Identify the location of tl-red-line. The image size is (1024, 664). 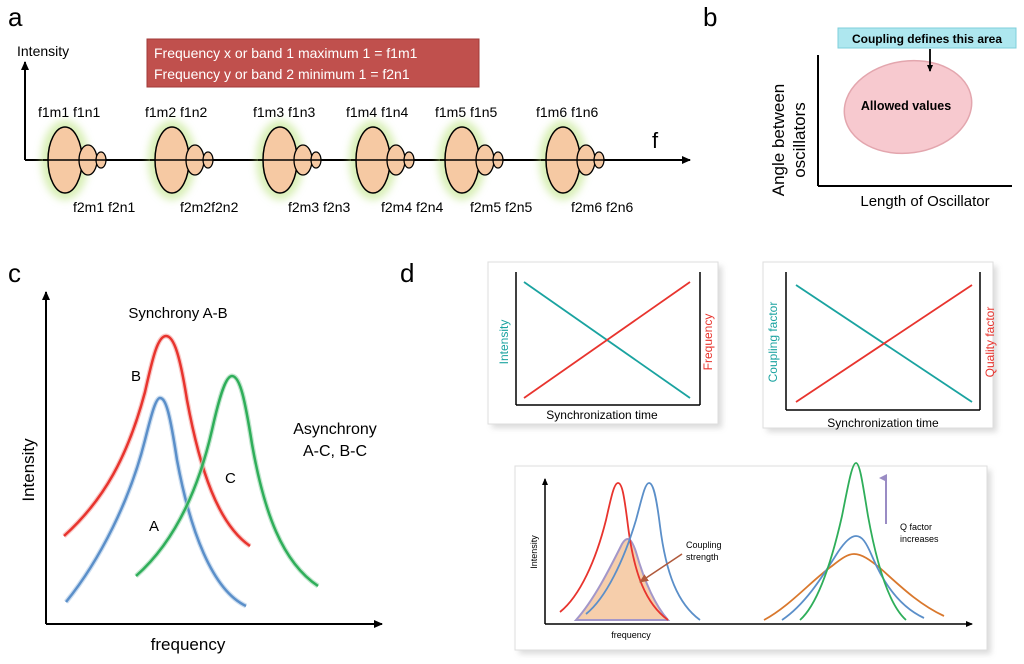
(607, 340).